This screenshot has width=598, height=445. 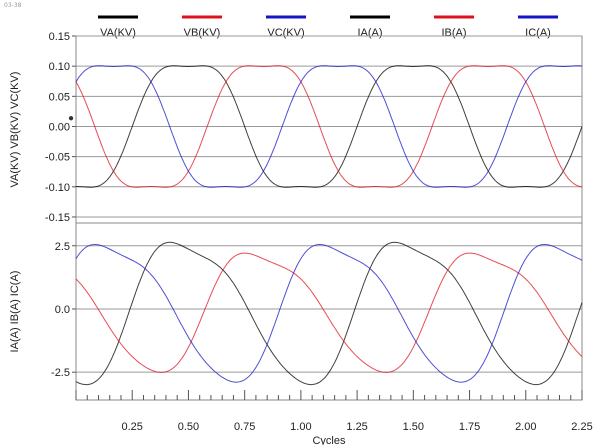 I want to click on y-tick-label: -0.15, so click(x=57, y=218).